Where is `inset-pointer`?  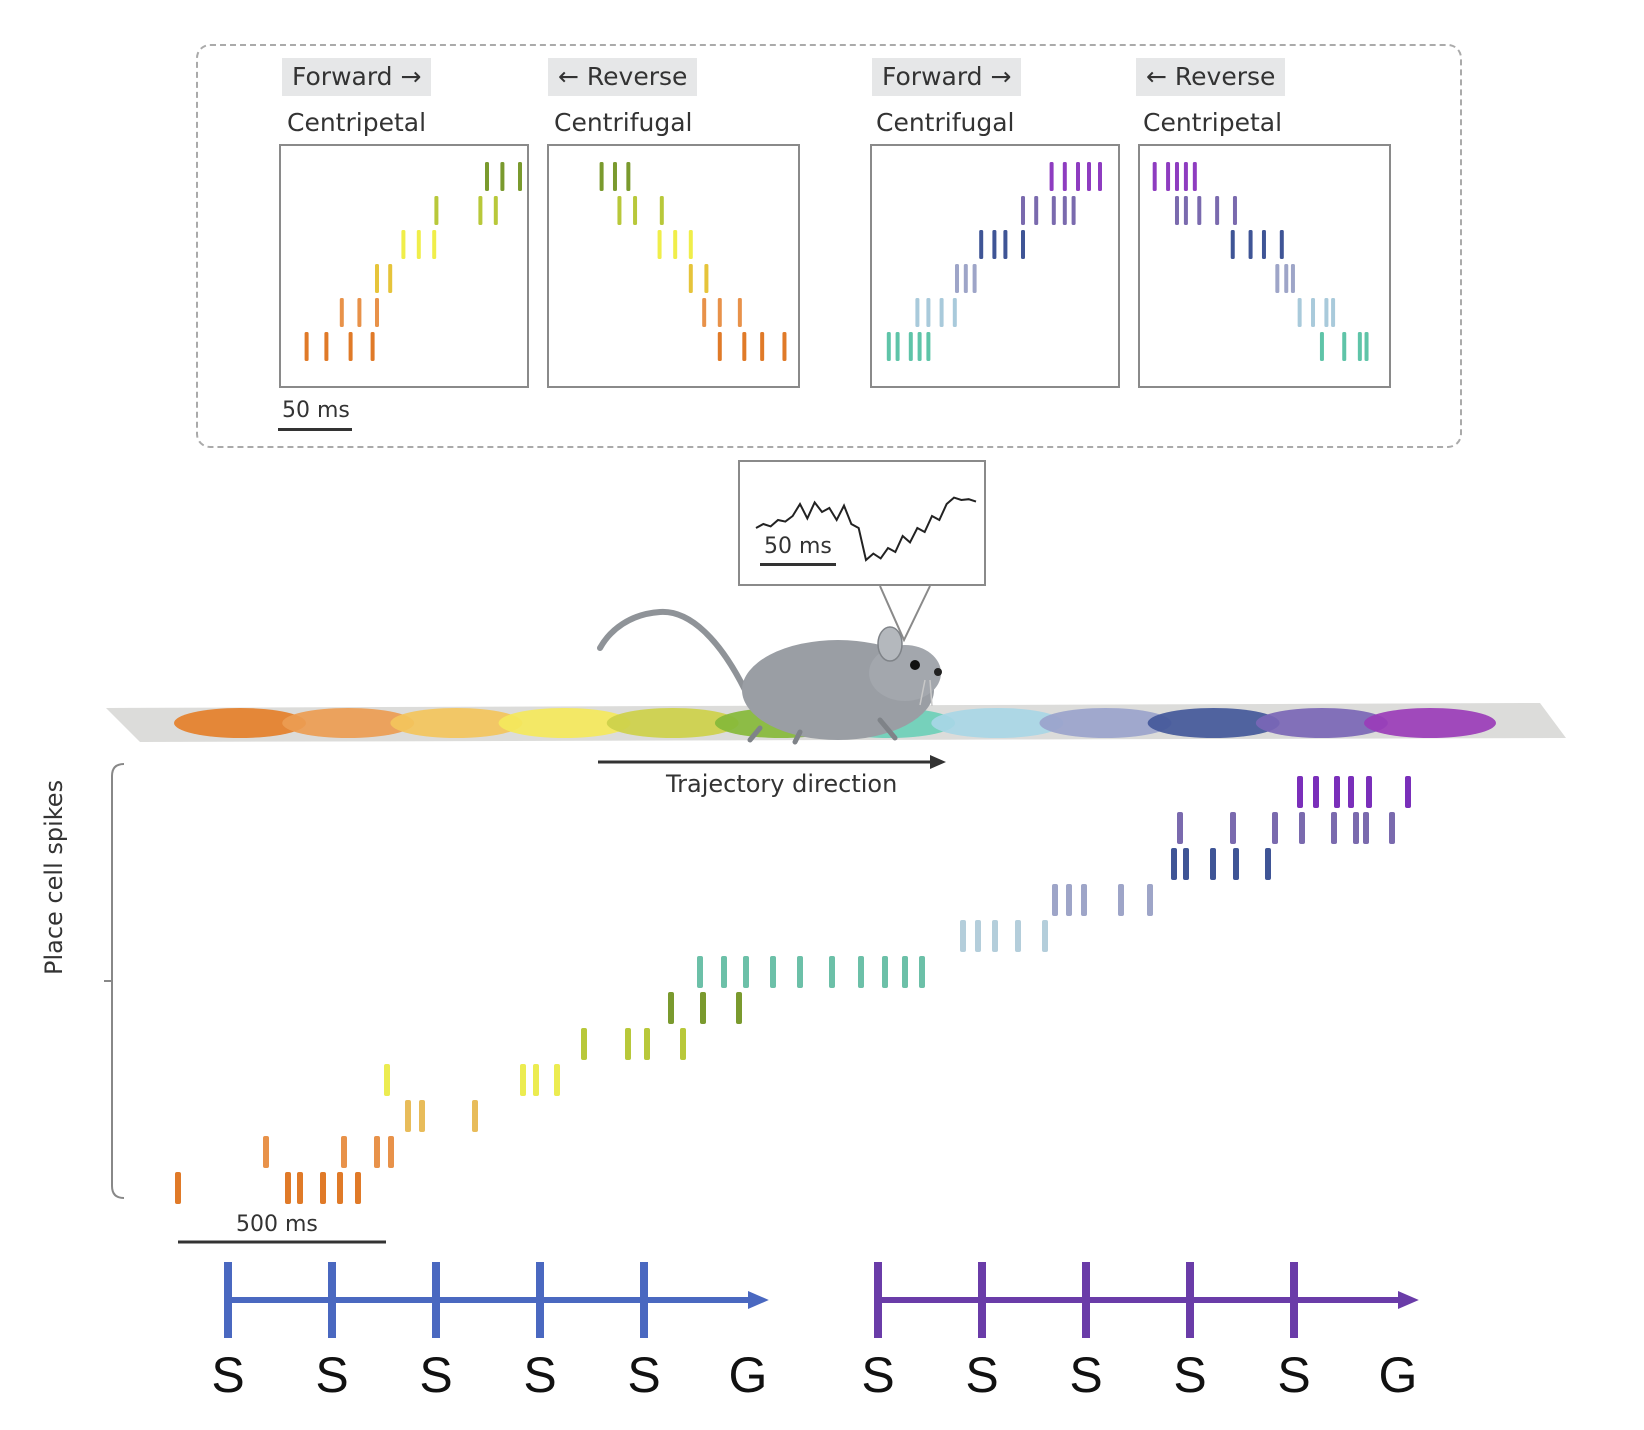
inset-pointer is located at coordinates (905, 614).